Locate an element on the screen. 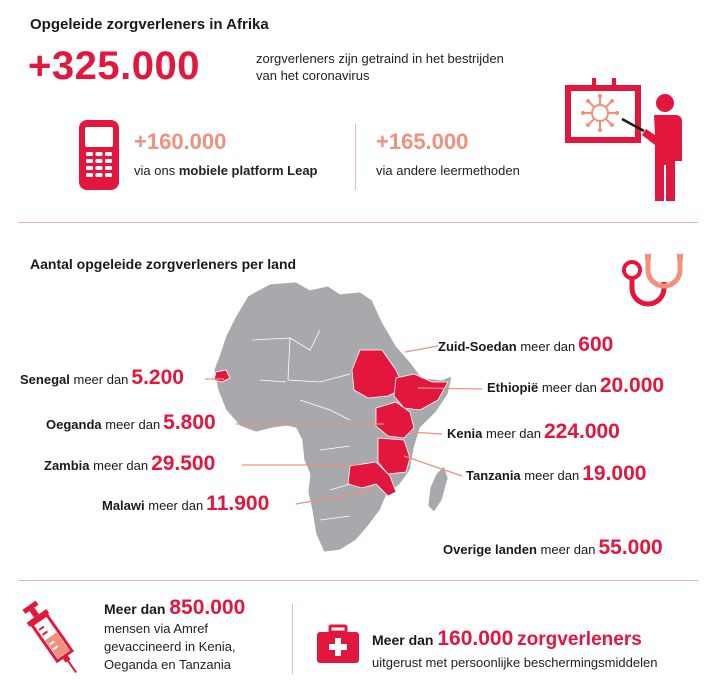 The width and height of the screenshot is (723, 687). equipped-headline: Meer dan 160.000 zorgverleners is located at coordinates (507, 639).